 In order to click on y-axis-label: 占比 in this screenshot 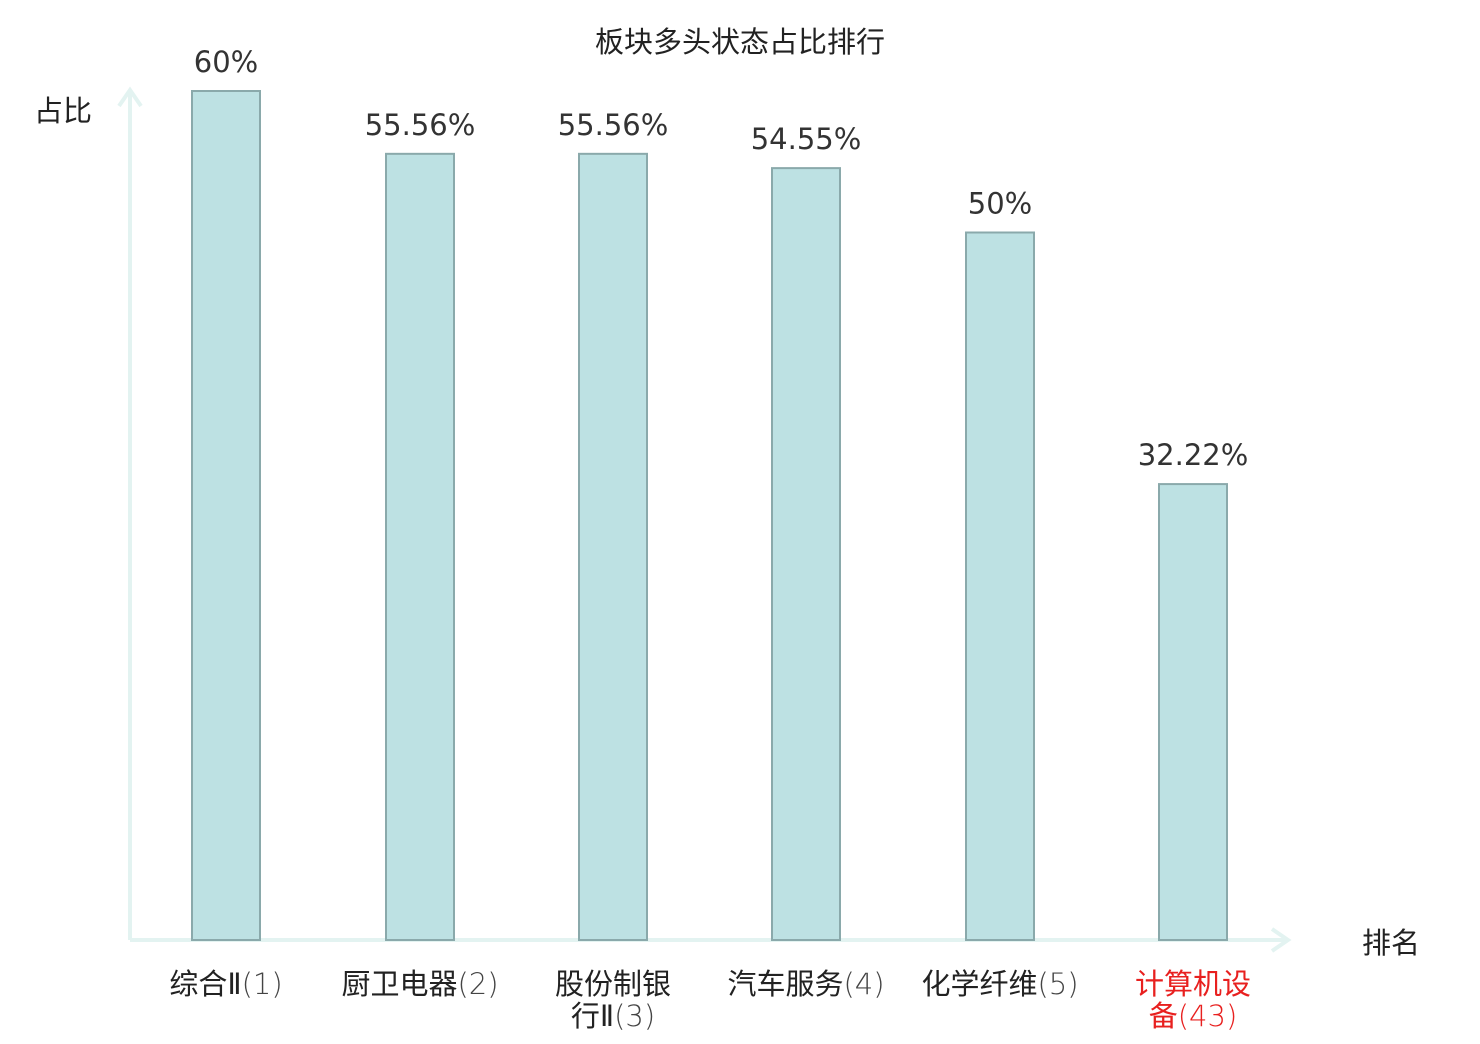, I will do `click(63, 111)`.